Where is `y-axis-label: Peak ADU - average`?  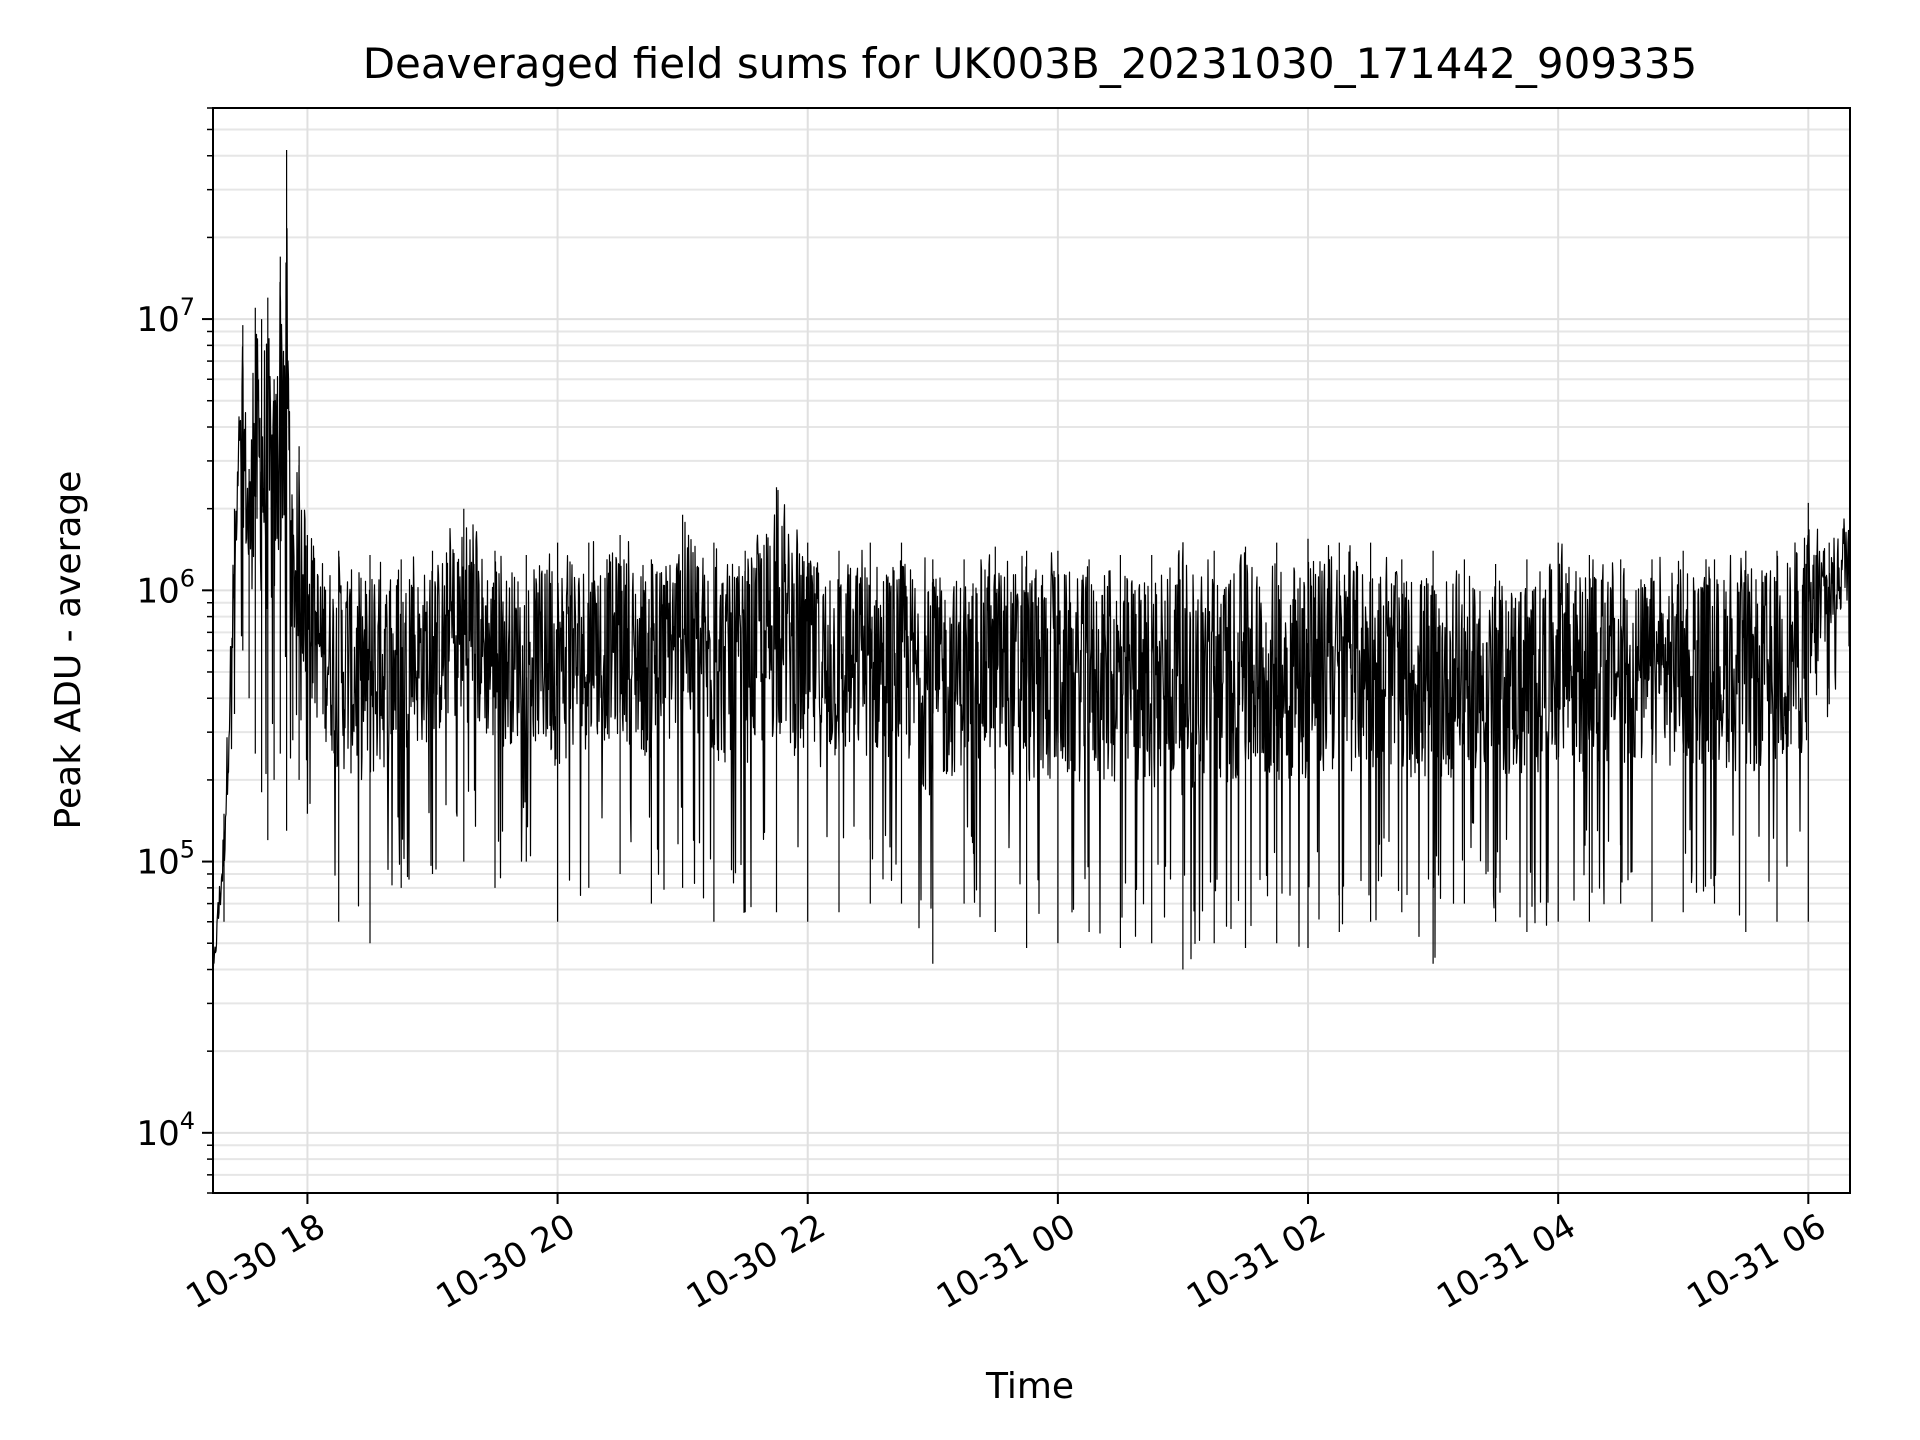 y-axis-label: Peak ADU - average is located at coordinates (68, 650).